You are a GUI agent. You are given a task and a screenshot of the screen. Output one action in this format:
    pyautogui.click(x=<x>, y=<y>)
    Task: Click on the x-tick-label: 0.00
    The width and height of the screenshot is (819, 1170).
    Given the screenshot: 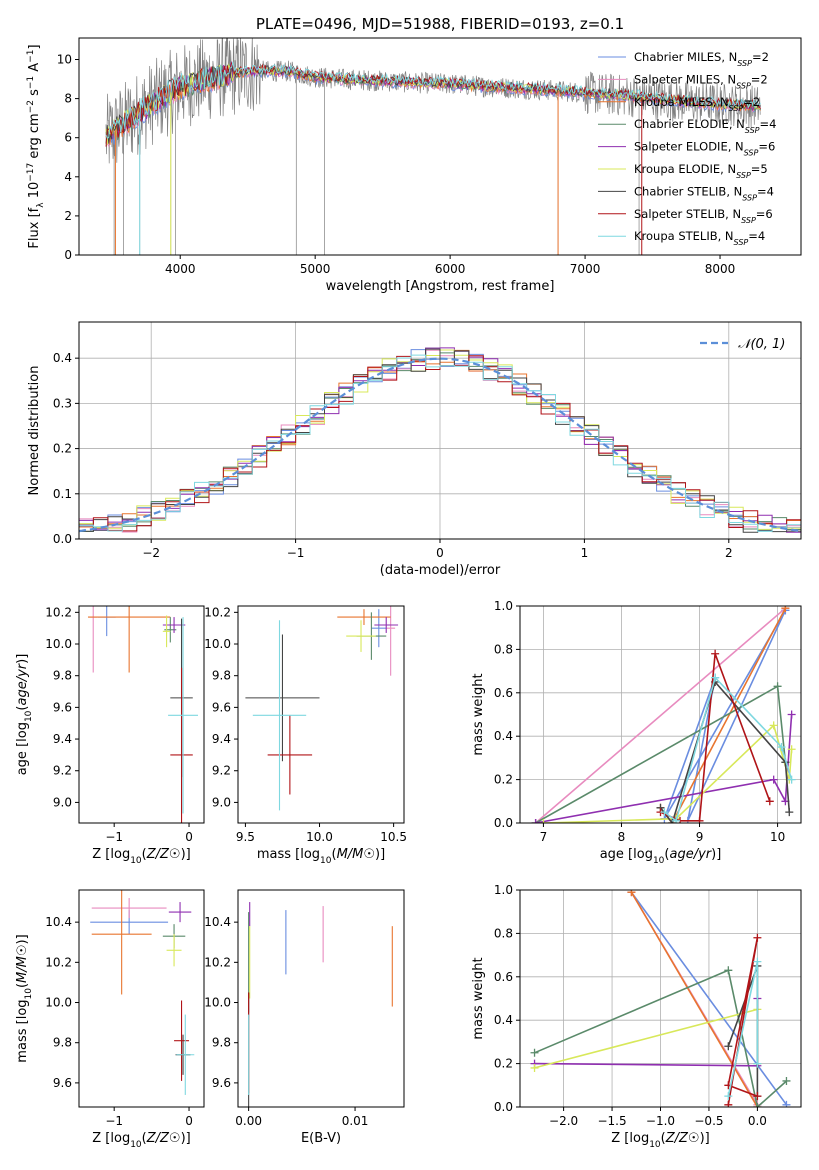 What is the action you would take?
    pyautogui.click(x=248, y=1121)
    